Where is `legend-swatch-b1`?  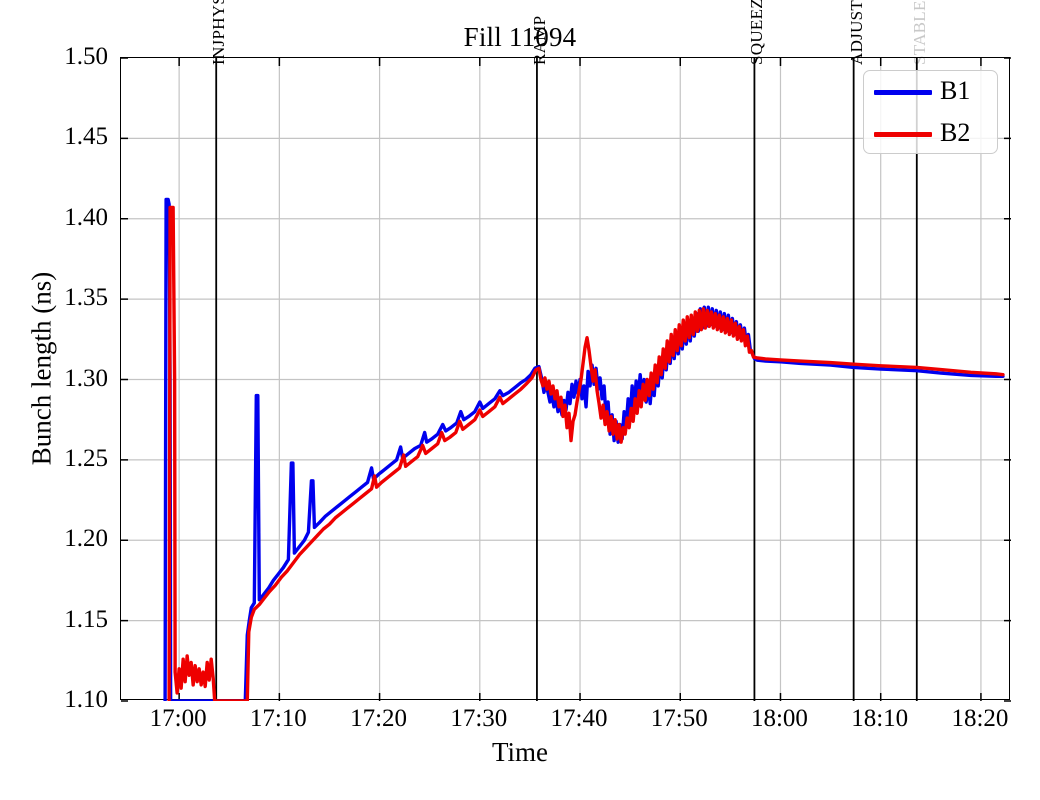
legend-swatch-b1 is located at coordinates (903, 92).